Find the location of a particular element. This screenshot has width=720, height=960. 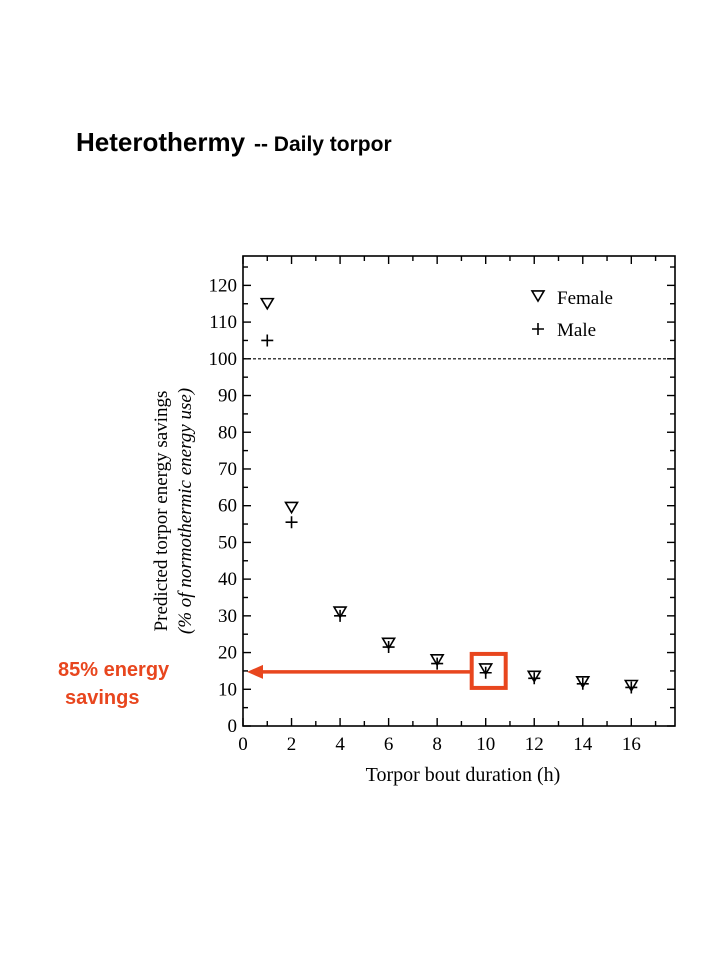

y-axis-label-line2: (% of normothermic energy use) is located at coordinates (185, 511).